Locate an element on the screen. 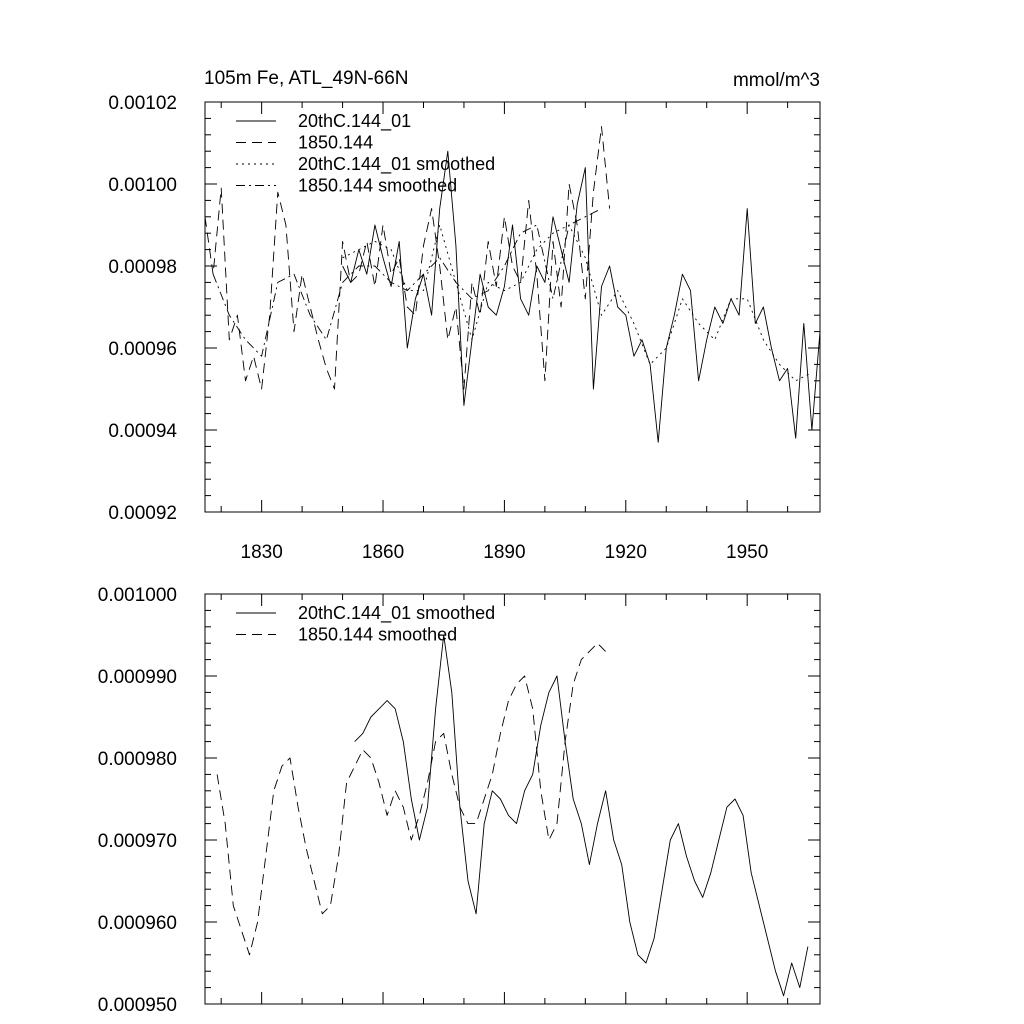  y-tick-label: 0.000990 is located at coordinates (137, 677).